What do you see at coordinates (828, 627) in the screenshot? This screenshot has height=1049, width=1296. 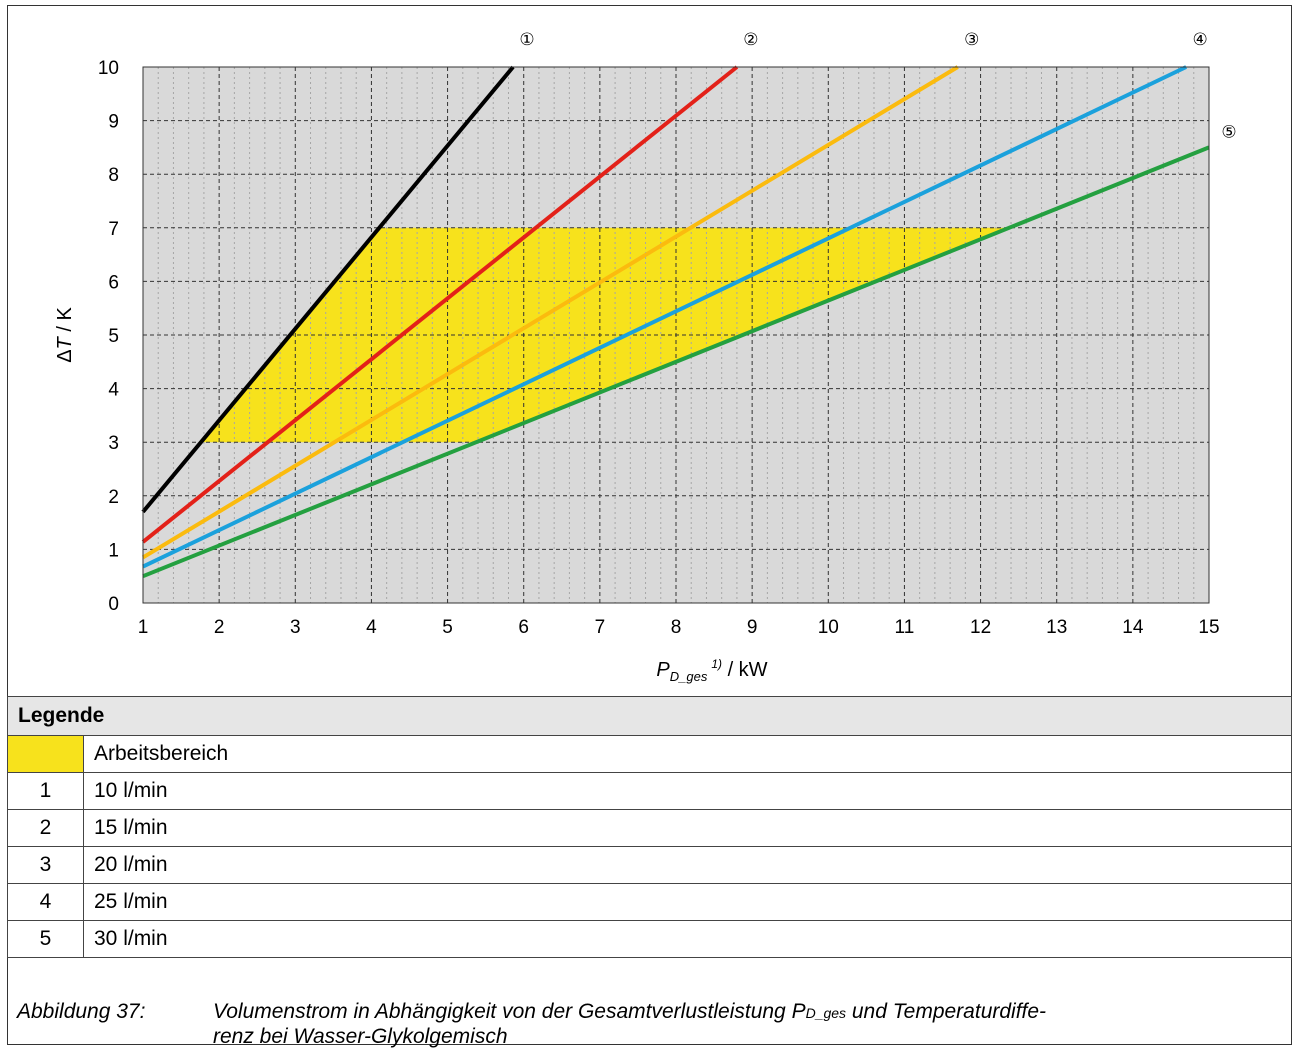 I see `x-tick-label: 10` at bounding box center [828, 627].